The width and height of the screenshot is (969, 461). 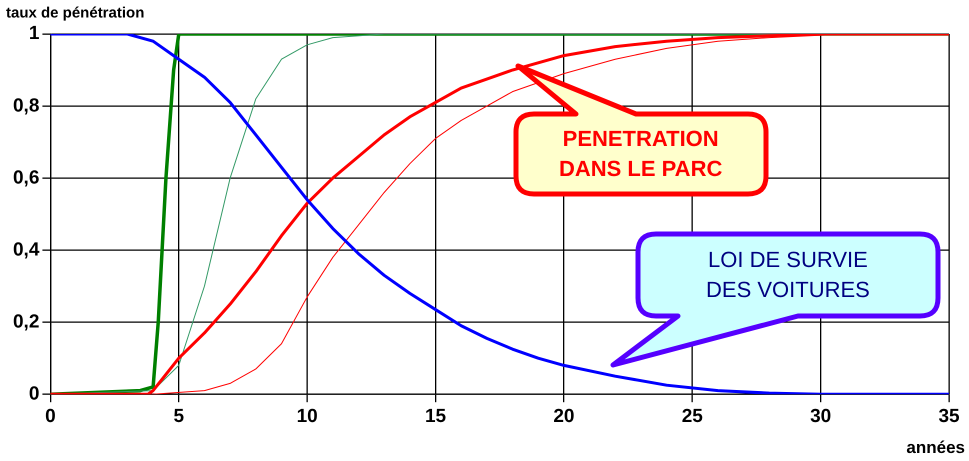 What do you see at coordinates (935, 448) in the screenshot?
I see `x-axis-title: années` at bounding box center [935, 448].